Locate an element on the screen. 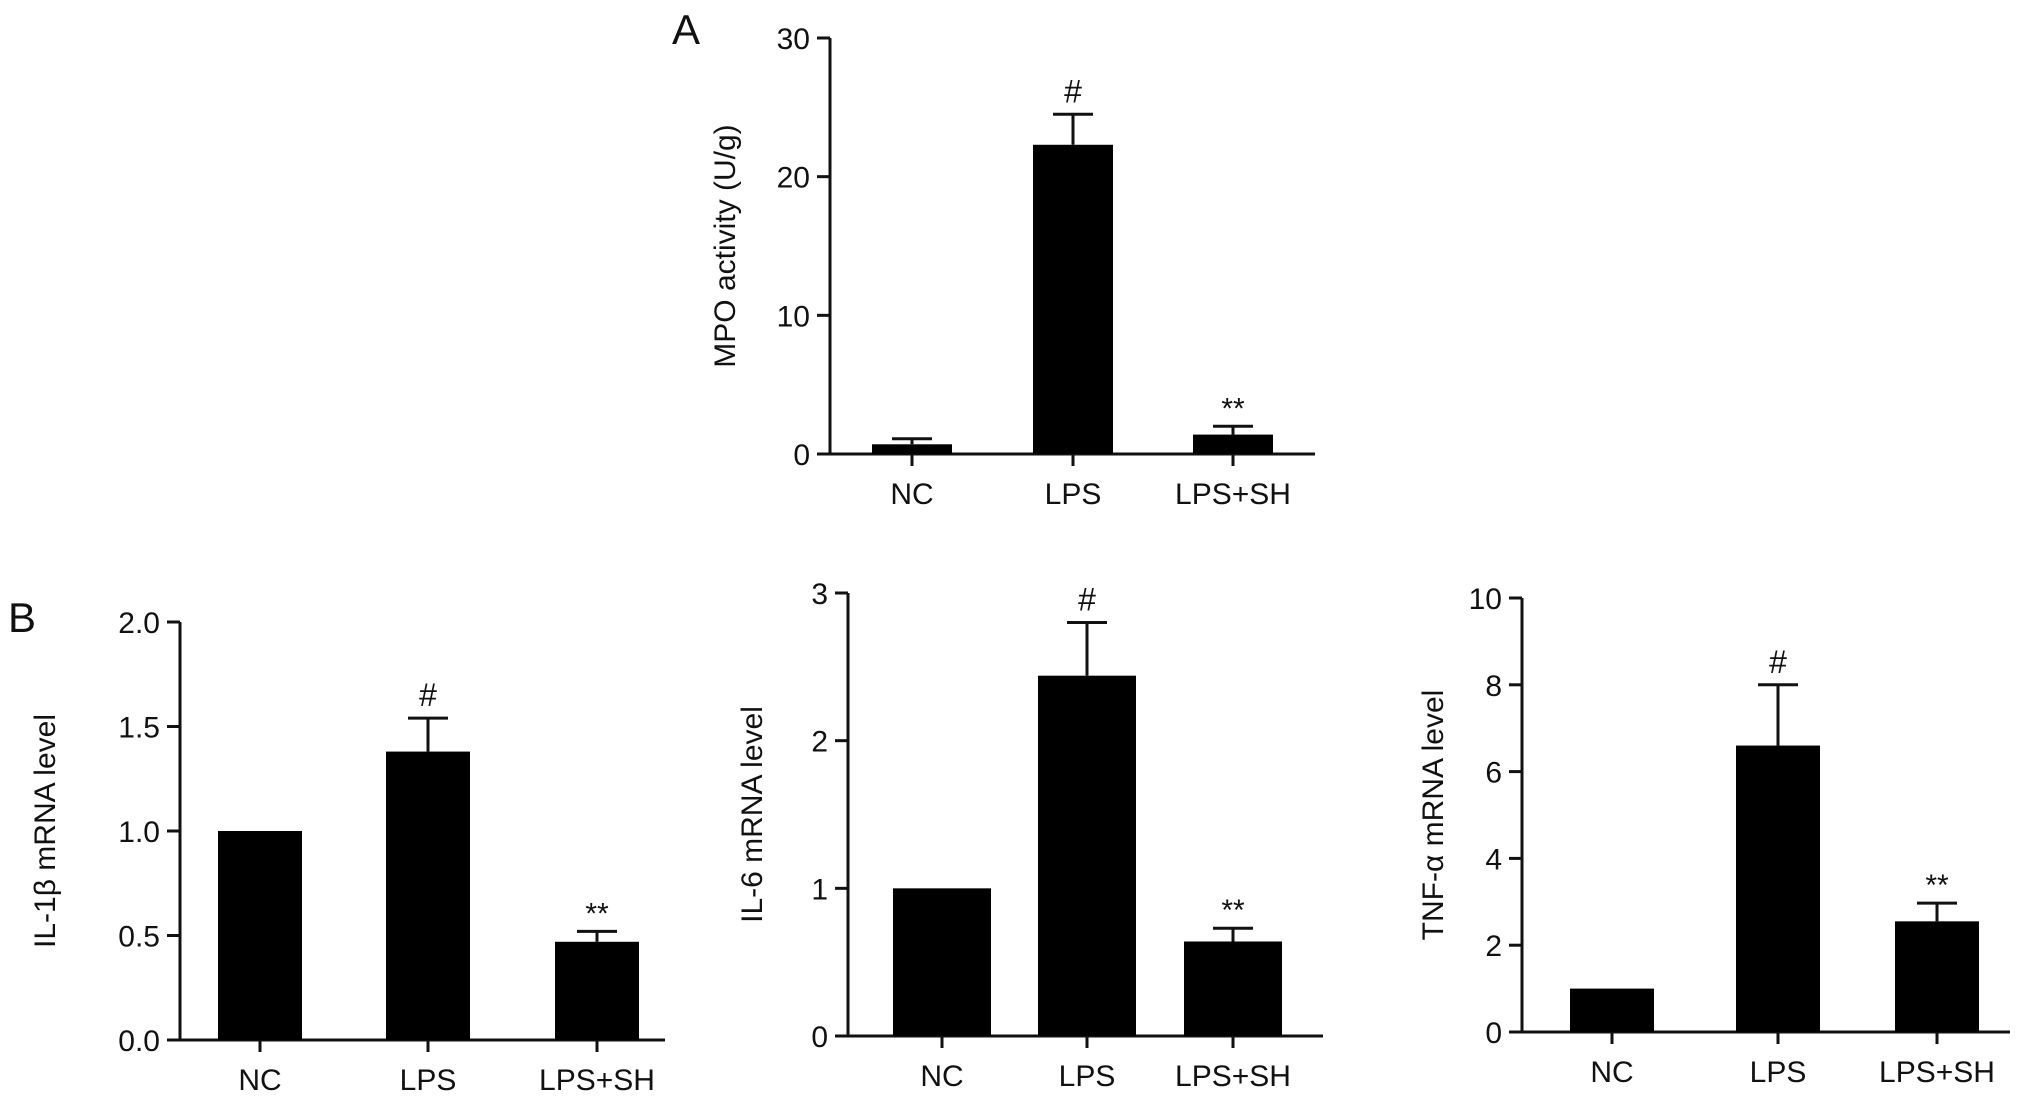 The width and height of the screenshot is (2032, 1096). il6-x-tick-label: NC is located at coordinates (941, 1076).